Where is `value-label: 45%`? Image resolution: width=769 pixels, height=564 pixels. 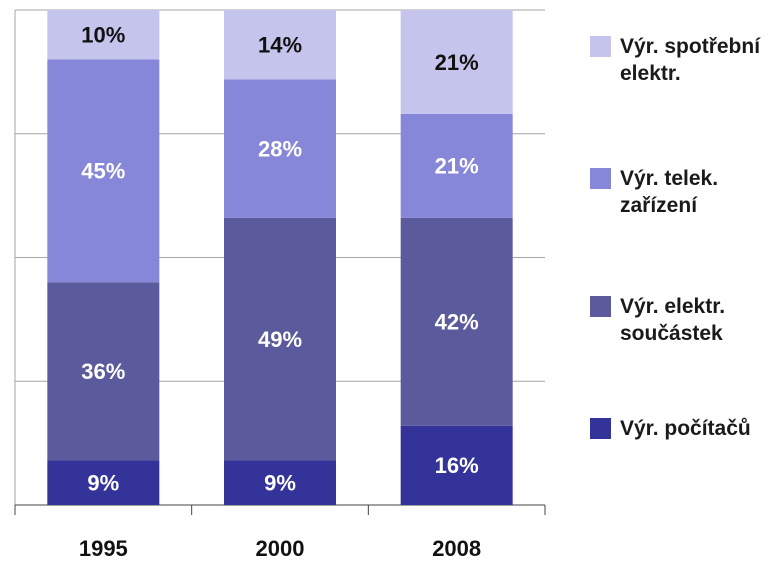 value-label: 45% is located at coordinates (103, 171).